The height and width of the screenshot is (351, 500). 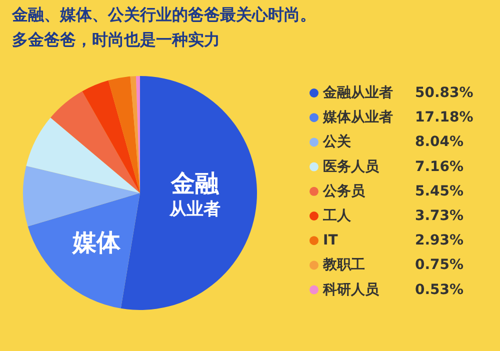 I want to click on data-label: 2.93%, so click(x=439, y=240).